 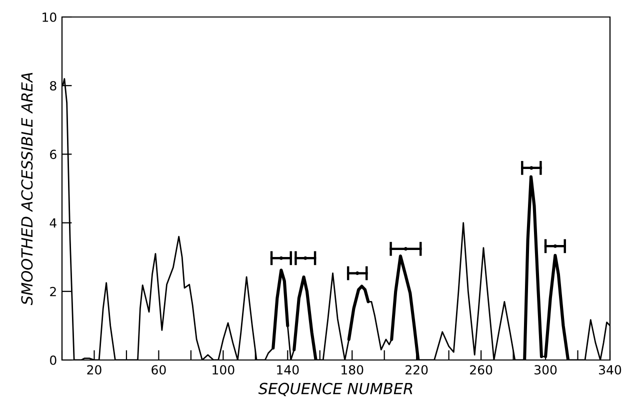 What do you see at coordinates (610, 370) in the screenshot?
I see `x-tick-label: 340` at bounding box center [610, 370].